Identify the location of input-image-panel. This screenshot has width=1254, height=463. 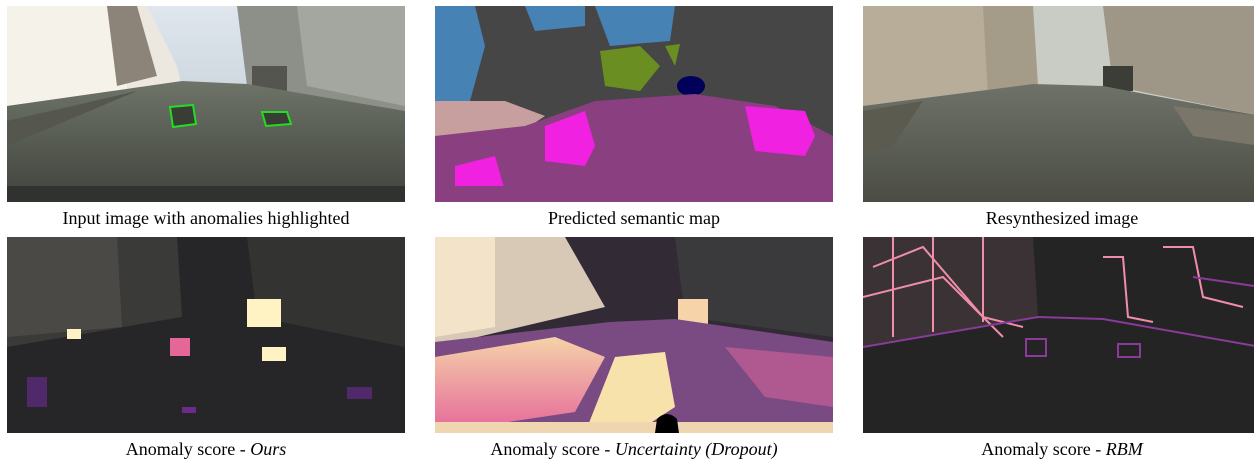
(206, 104).